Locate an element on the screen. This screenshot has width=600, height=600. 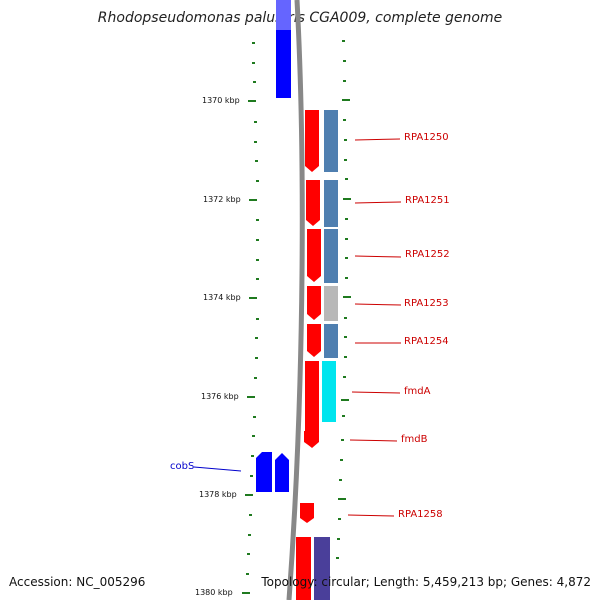
gene-label-rpa1251: RPA1251 is located at coordinates (427, 200).